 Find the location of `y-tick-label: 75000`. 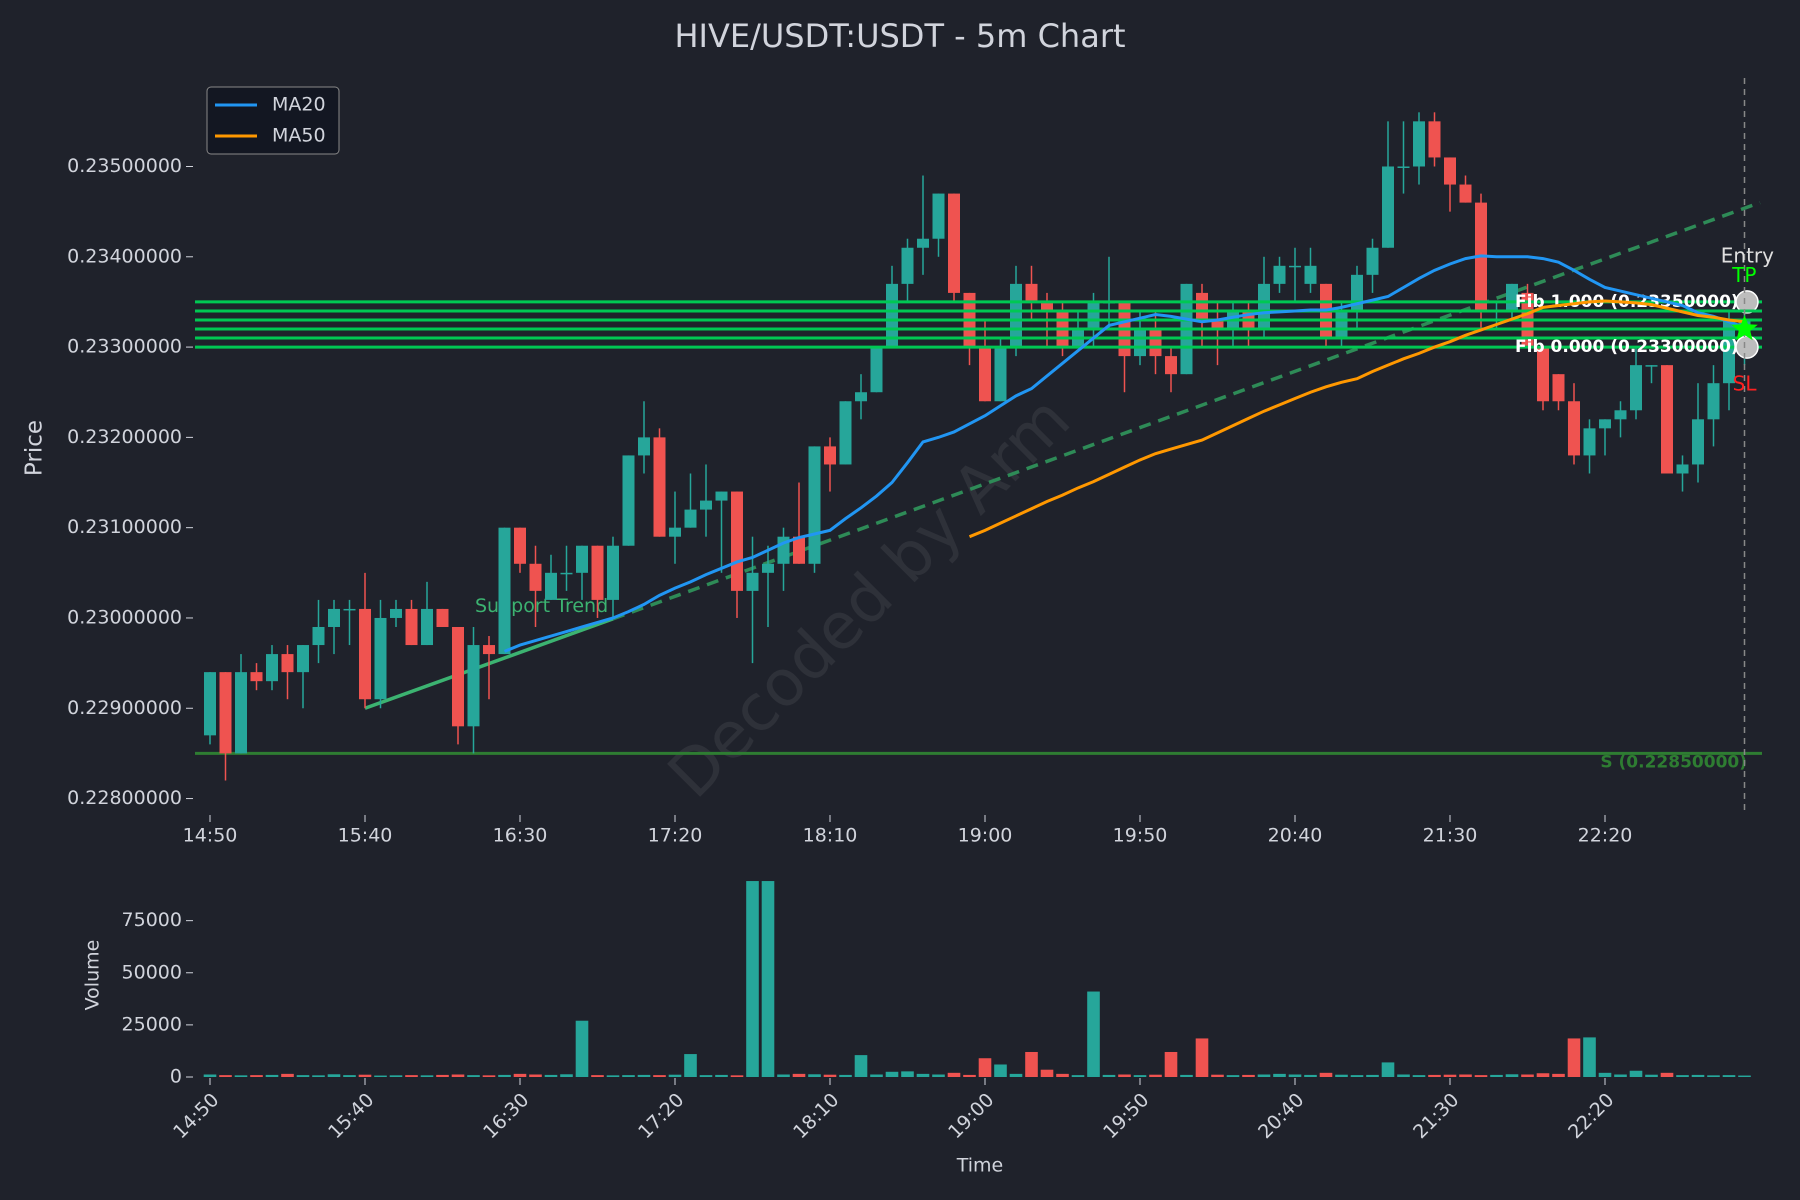

y-tick-label: 75000 is located at coordinates (152, 920).